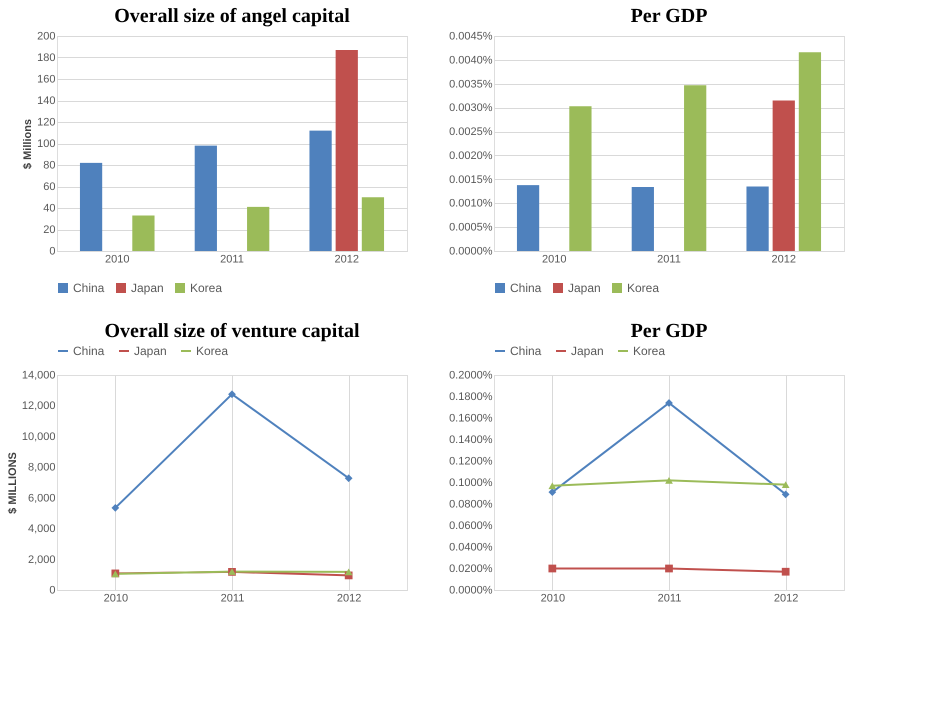  I want to click on y-tick-label: 0.0025%, so click(471, 132).